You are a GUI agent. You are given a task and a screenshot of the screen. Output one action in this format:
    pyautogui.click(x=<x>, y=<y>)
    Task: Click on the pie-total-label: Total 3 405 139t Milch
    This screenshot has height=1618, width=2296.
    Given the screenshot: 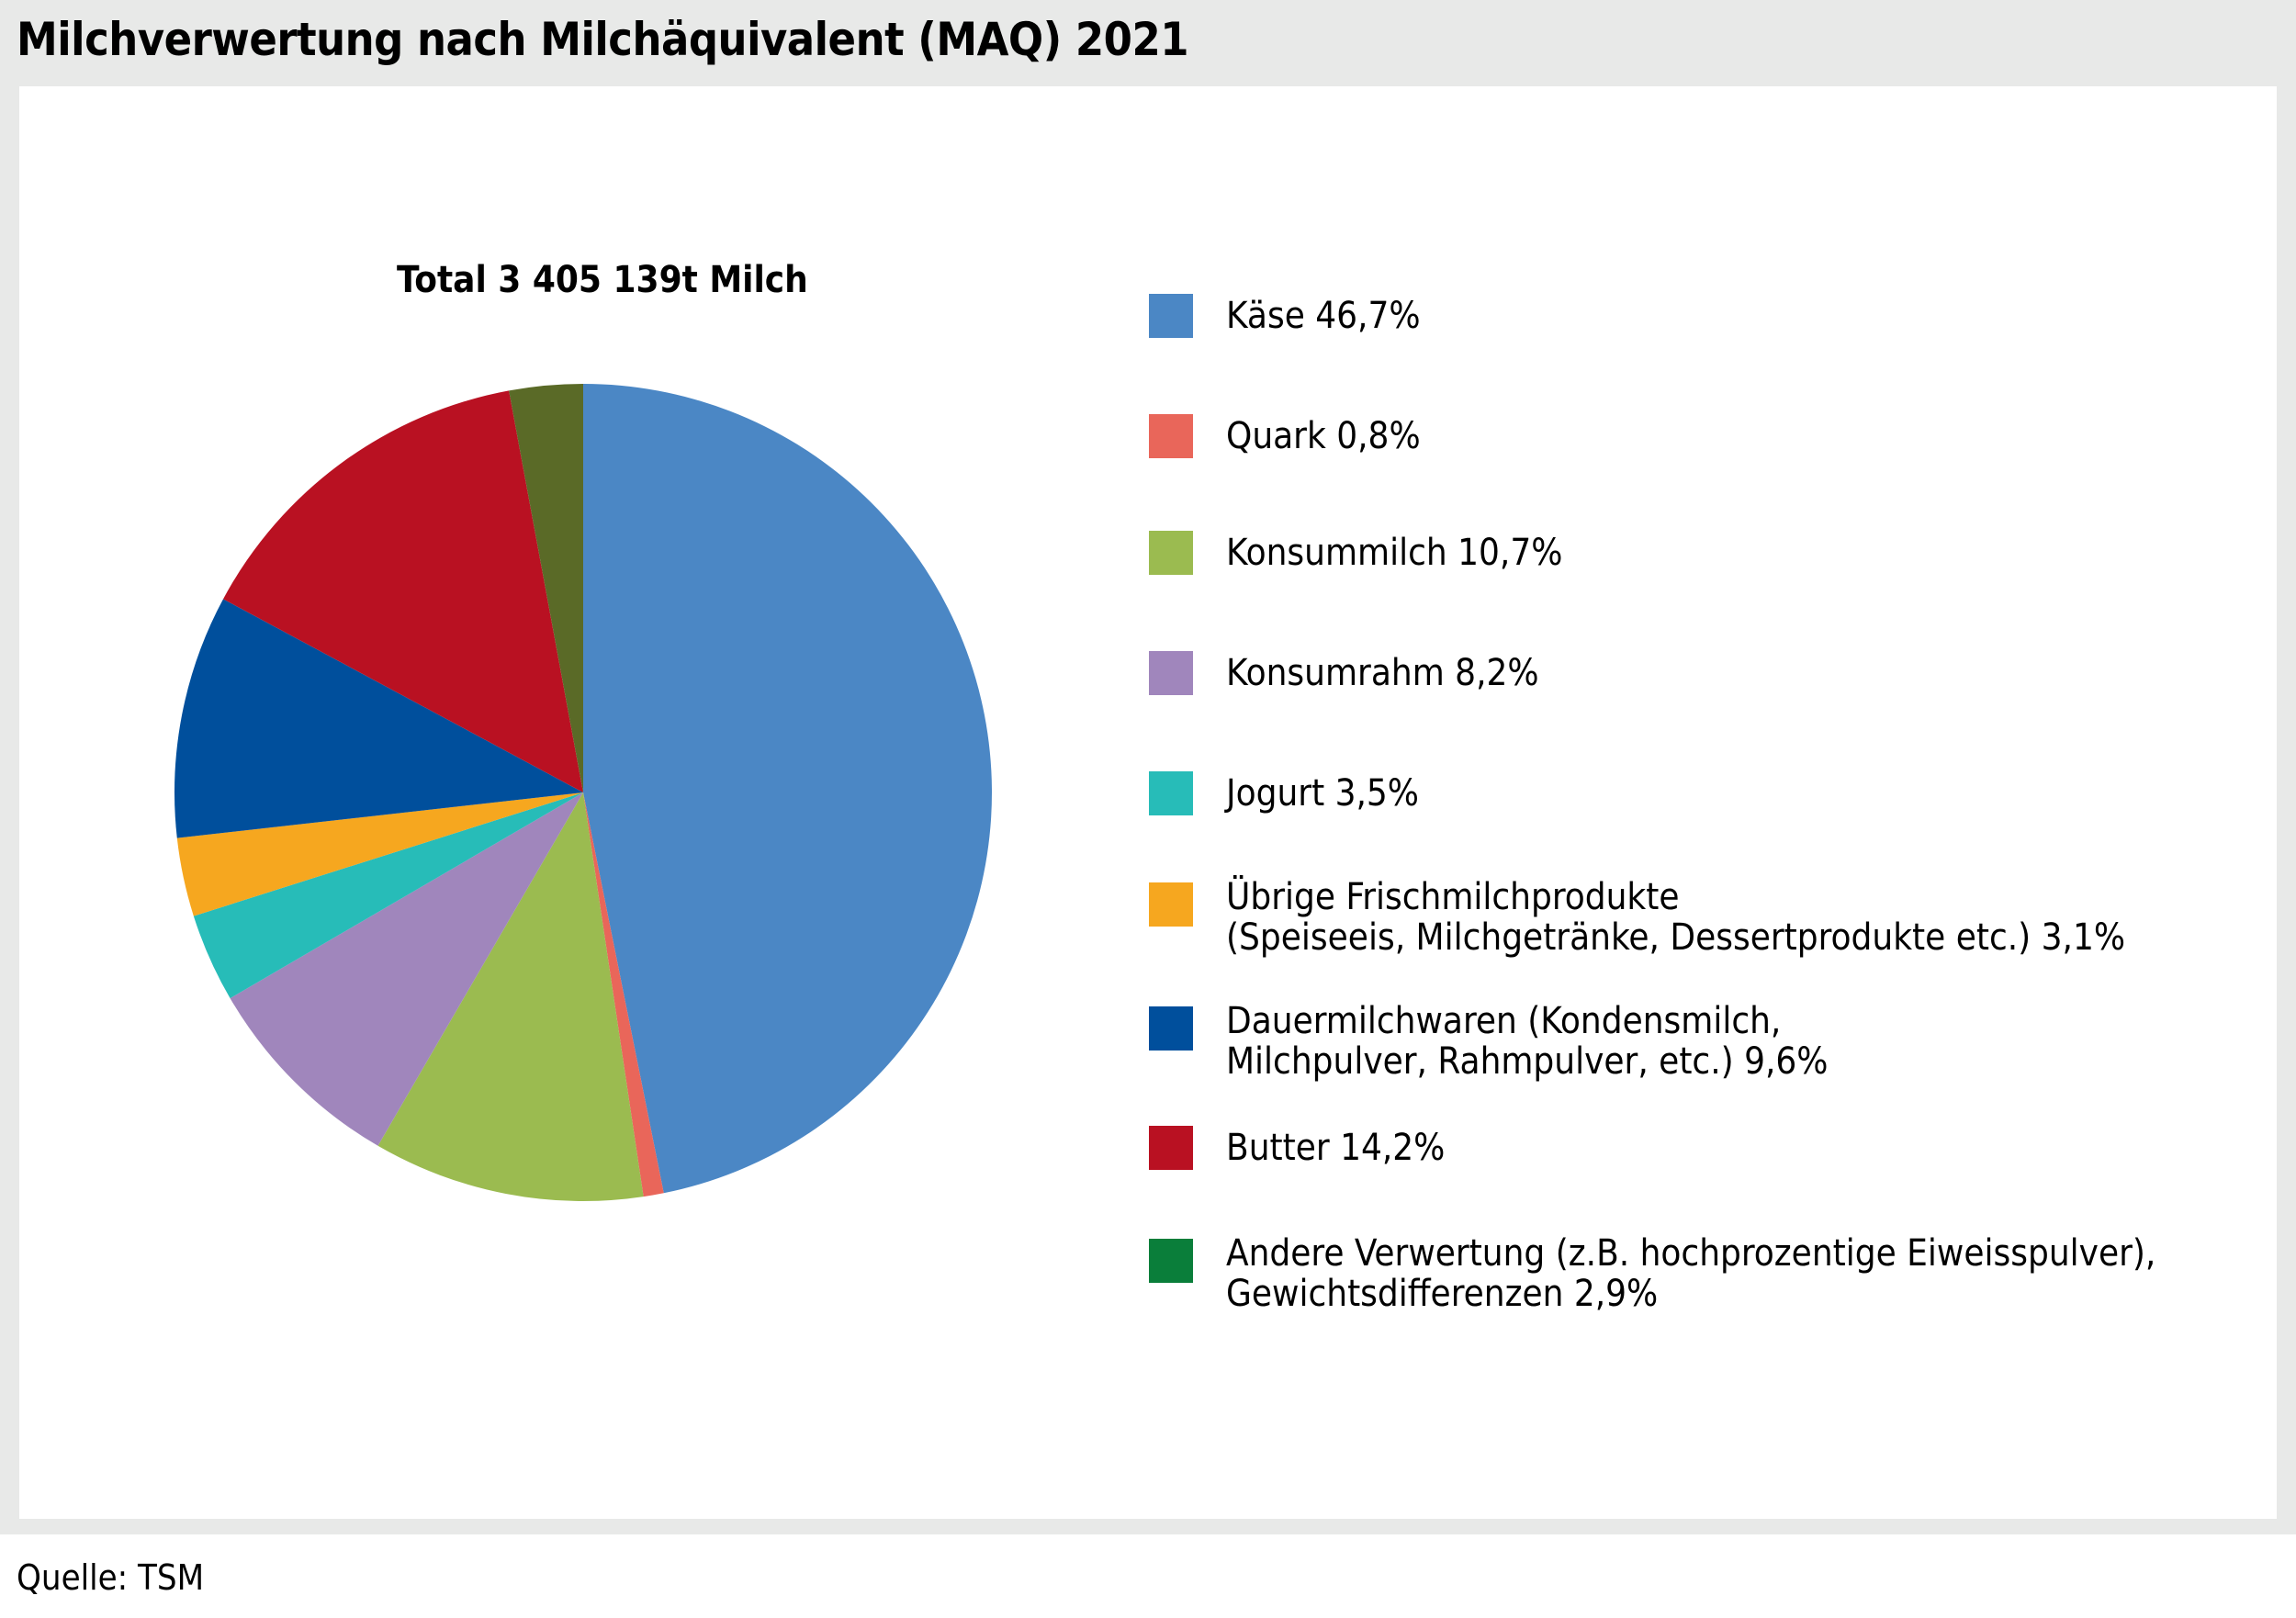 What is the action you would take?
    pyautogui.click(x=602, y=280)
    